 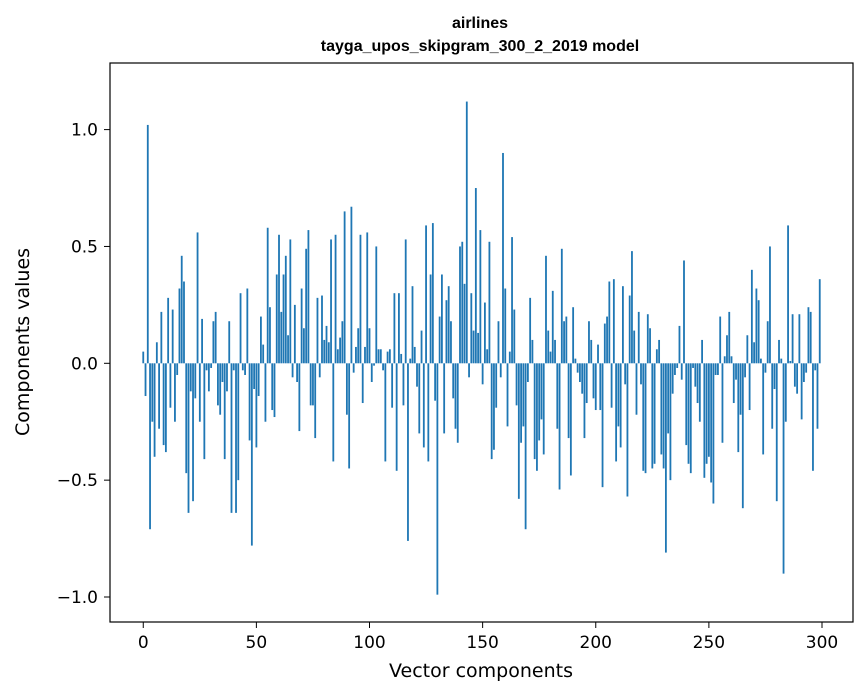 I want to click on x-tick-label: 150, so click(x=482, y=643).